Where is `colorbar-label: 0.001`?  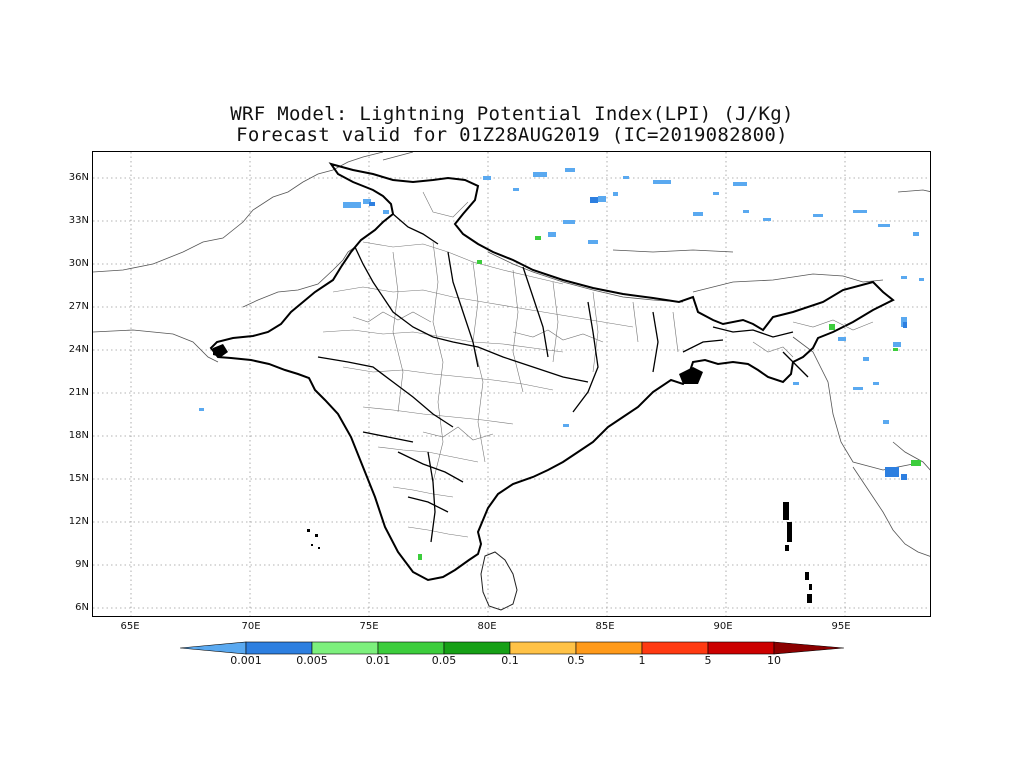 colorbar-label: 0.001 is located at coordinates (246, 660).